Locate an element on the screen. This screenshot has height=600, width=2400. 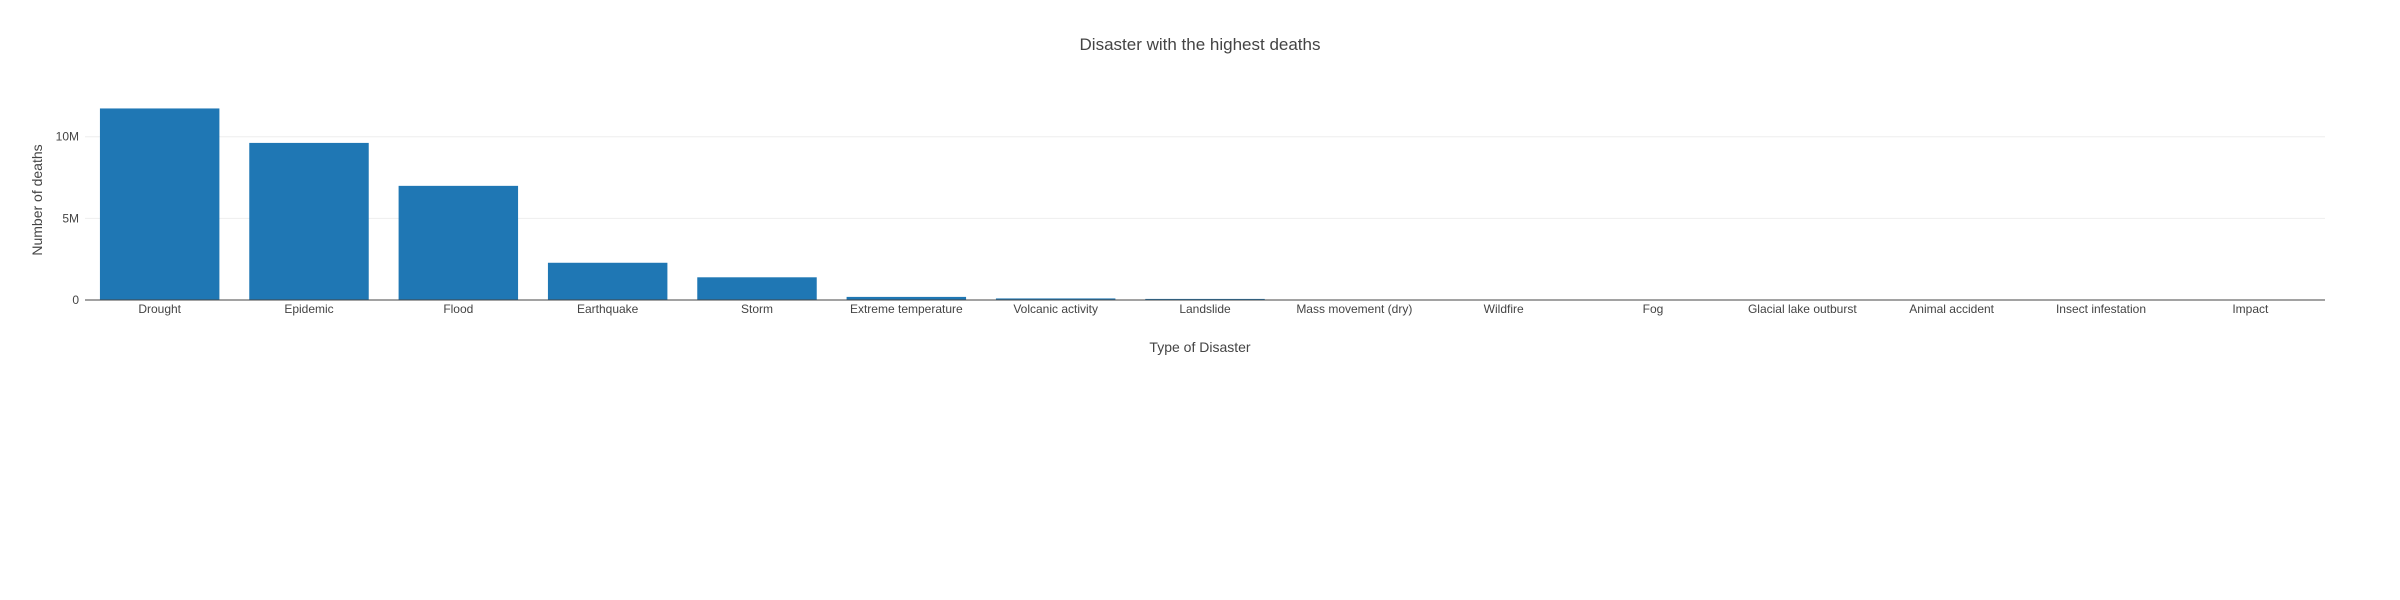
bar-flood is located at coordinates (458, 242).